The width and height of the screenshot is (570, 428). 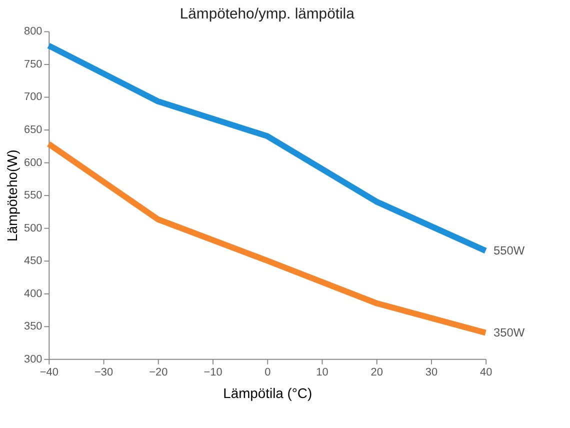 What do you see at coordinates (376, 372) in the screenshot?
I see `x-tick-label: 20` at bounding box center [376, 372].